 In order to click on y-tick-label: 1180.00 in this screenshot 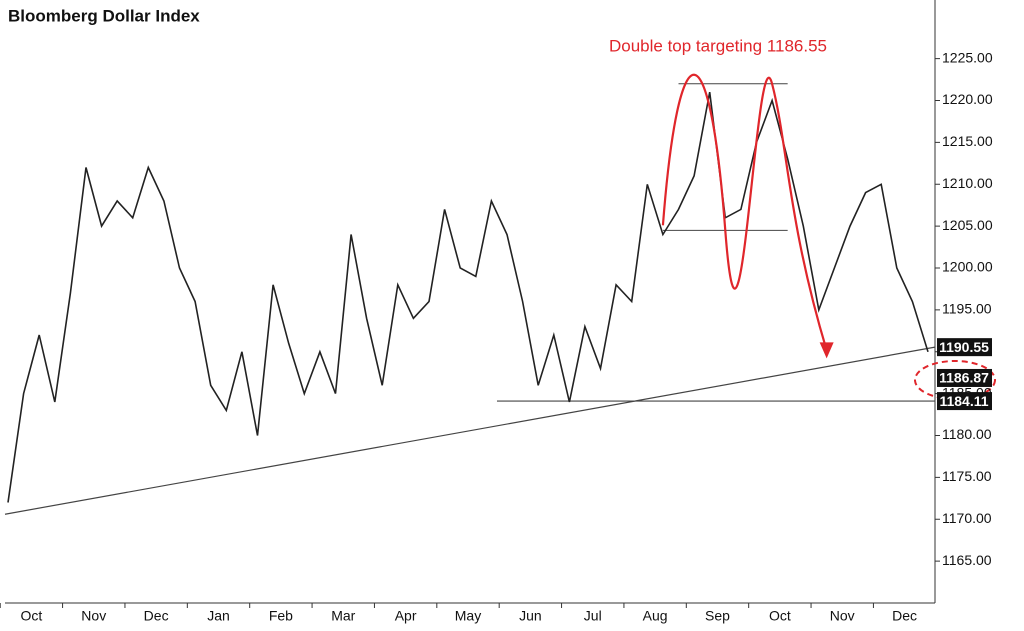, I will do `click(967, 434)`.